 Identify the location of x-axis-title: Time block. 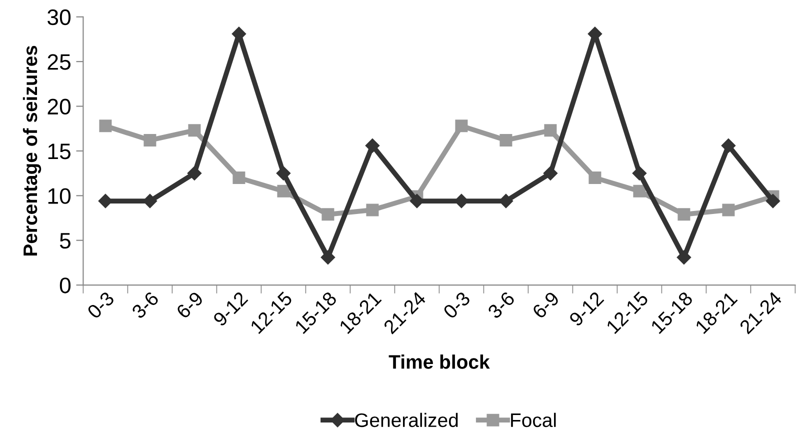
(439, 361).